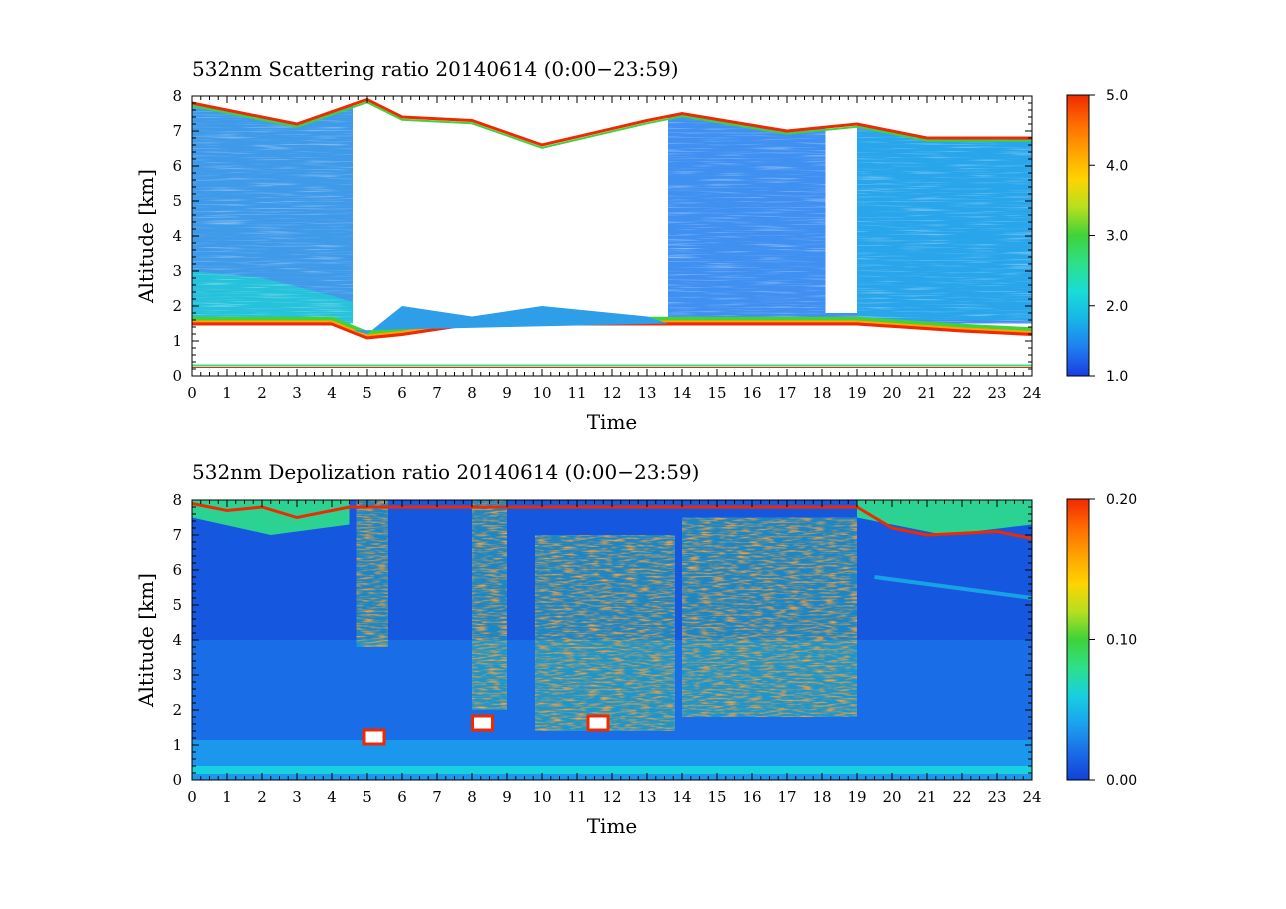  I want to click on colorbar-tick-label: 2.0, so click(1117, 307).